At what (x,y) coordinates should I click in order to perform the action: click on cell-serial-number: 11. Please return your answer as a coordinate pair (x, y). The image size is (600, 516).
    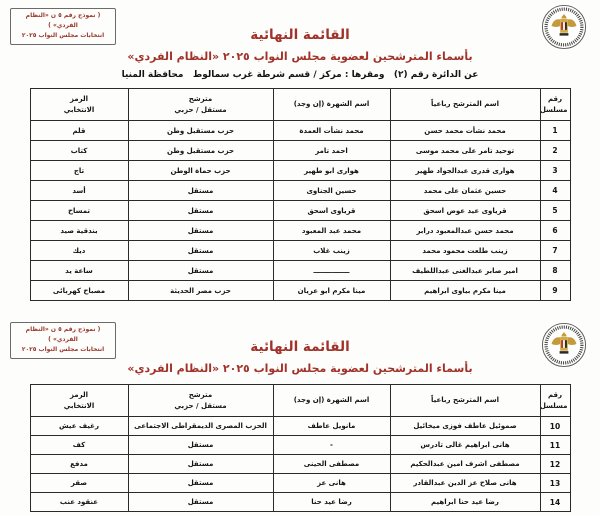
    Looking at the image, I should click on (555, 445).